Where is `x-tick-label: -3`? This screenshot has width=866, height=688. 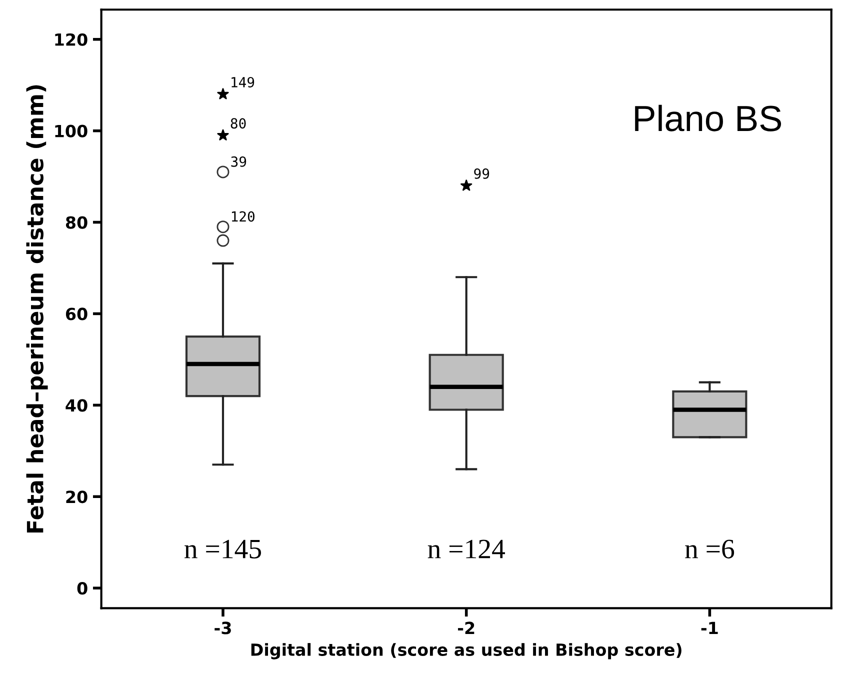 x-tick-label: -3 is located at coordinates (222, 628).